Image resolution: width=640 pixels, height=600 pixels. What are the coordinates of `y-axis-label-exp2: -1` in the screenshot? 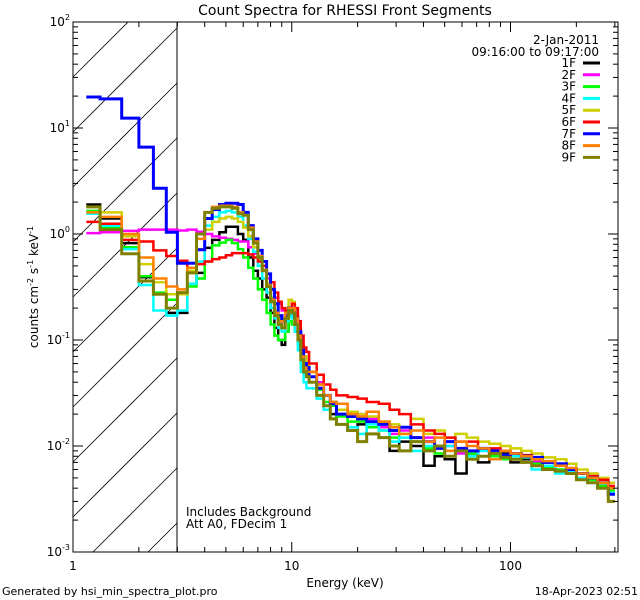 It's located at (30, 264).